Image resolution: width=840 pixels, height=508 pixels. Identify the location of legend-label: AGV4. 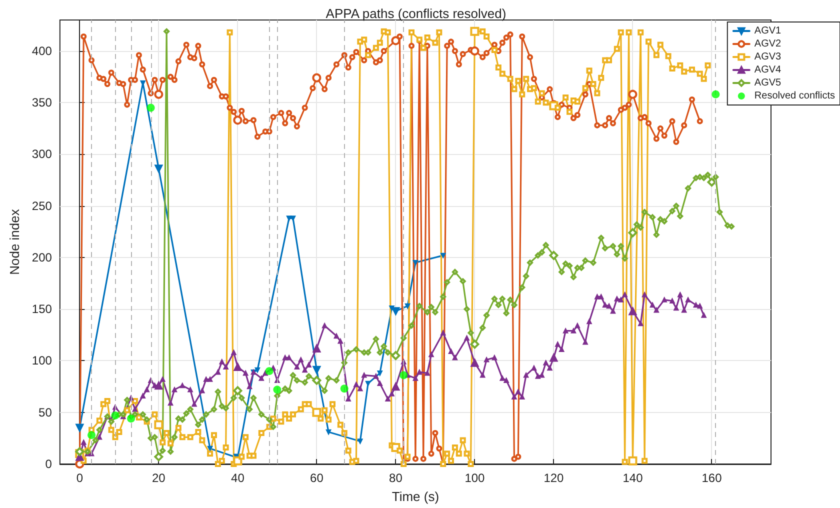
(768, 70).